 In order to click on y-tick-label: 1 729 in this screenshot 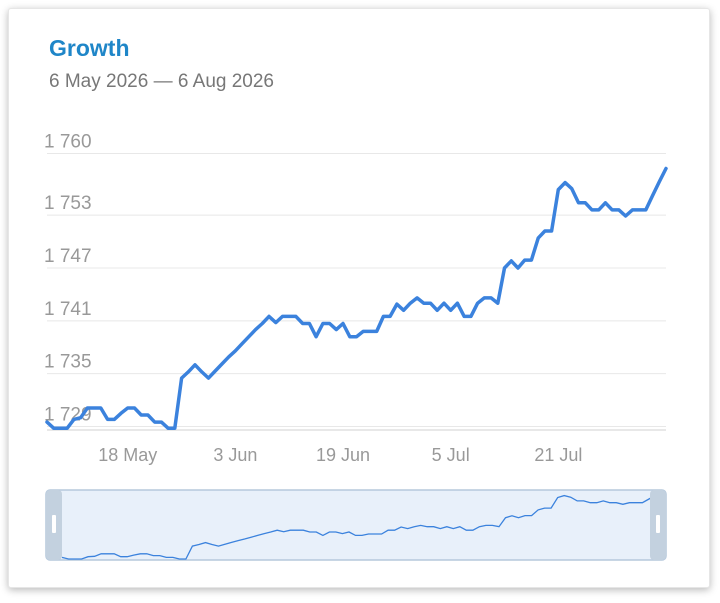, I will do `click(68, 414)`.